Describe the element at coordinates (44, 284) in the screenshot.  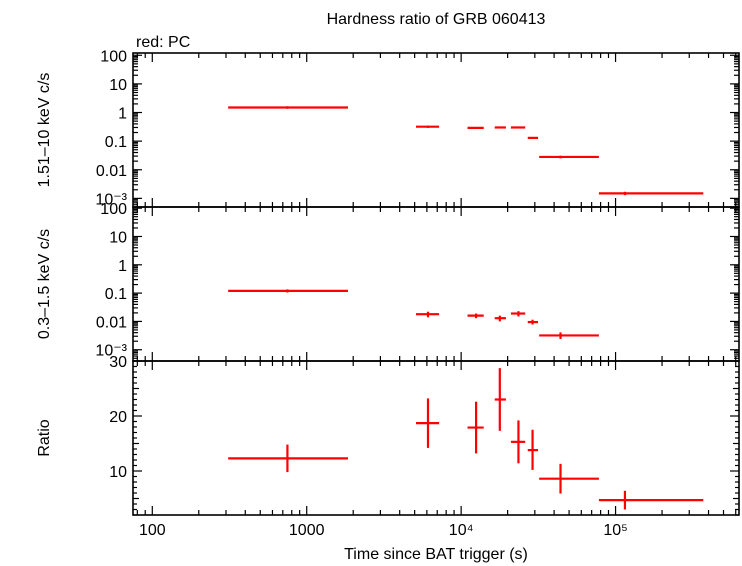
I see `y-axis-label: 0.3–1.5 keV c/s` at that location.